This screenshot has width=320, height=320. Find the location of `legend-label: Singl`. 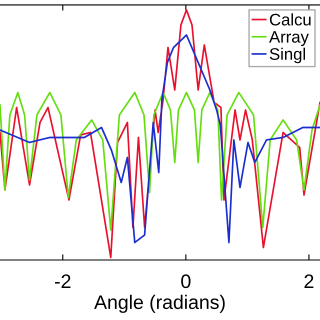

legend-label: Singl is located at coordinates (288, 56).